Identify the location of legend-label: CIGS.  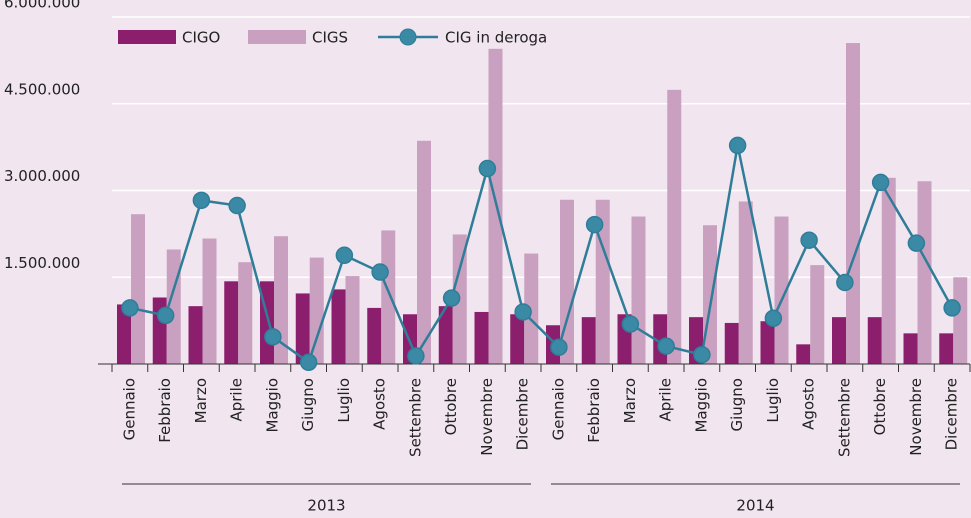
(330, 38).